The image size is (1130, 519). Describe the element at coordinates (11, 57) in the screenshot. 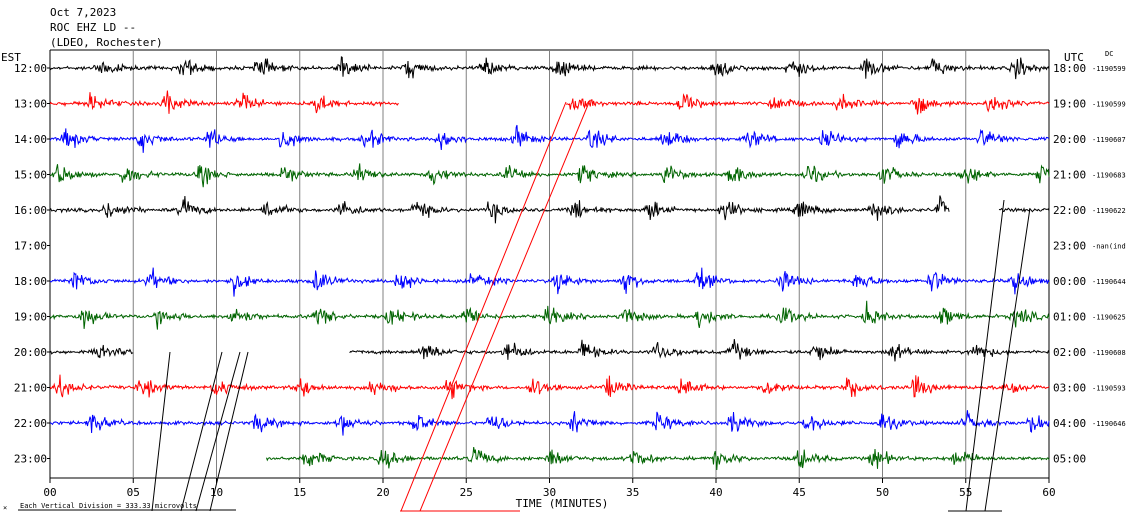

I see `left-timezone-label: EST` at that location.